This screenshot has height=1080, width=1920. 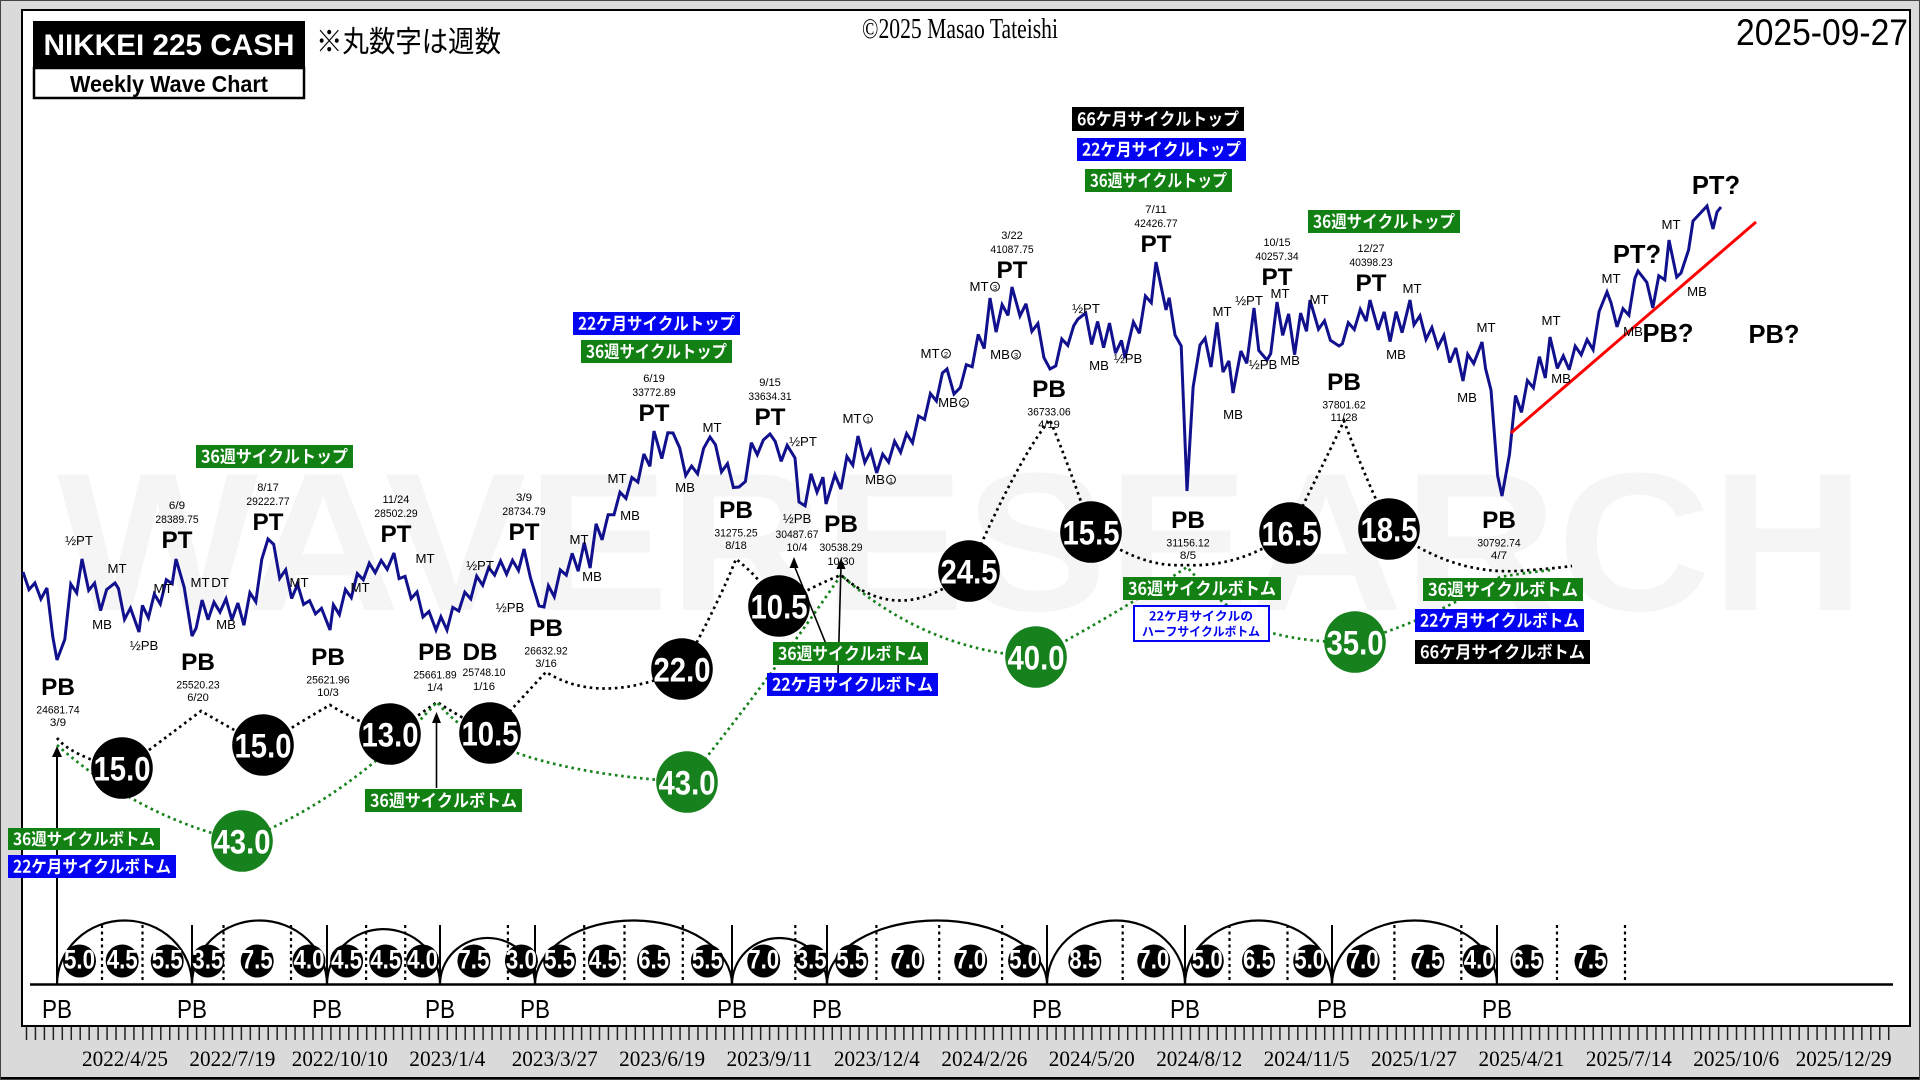 I want to click on svg-text: 6/9, so click(x=177, y=506).